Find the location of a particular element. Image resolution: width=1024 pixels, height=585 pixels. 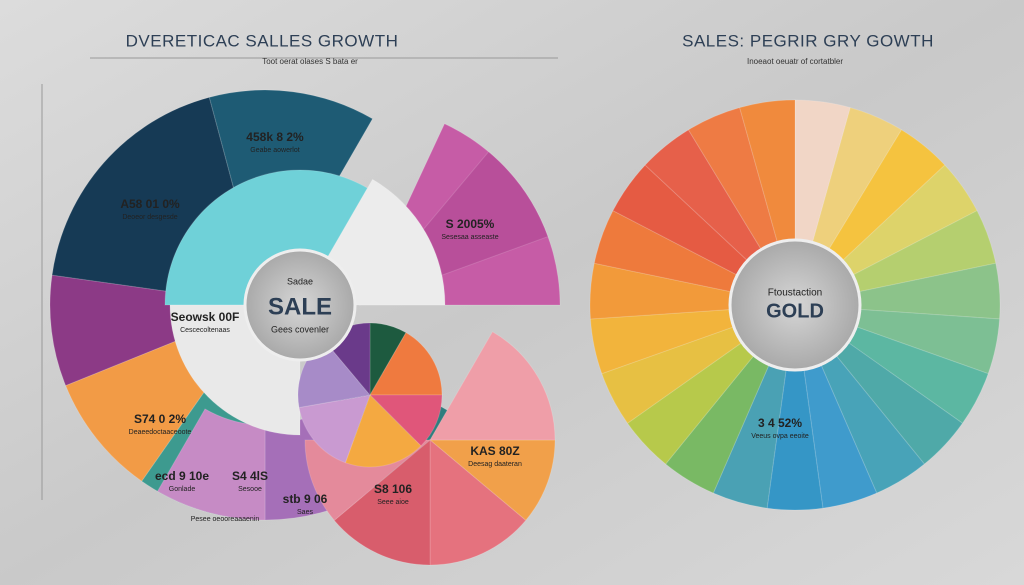

data-label: S 2005% is located at coordinates (470, 224).